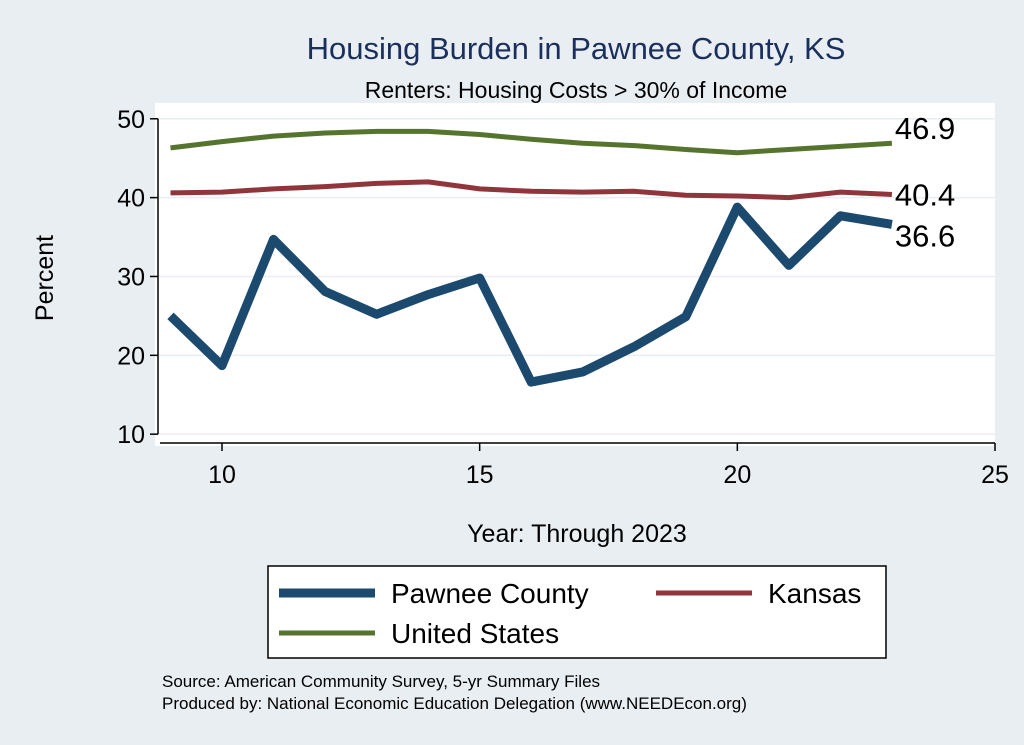 This screenshot has height=745, width=1024. I want to click on x-tick-label-15: 15, so click(480, 475).